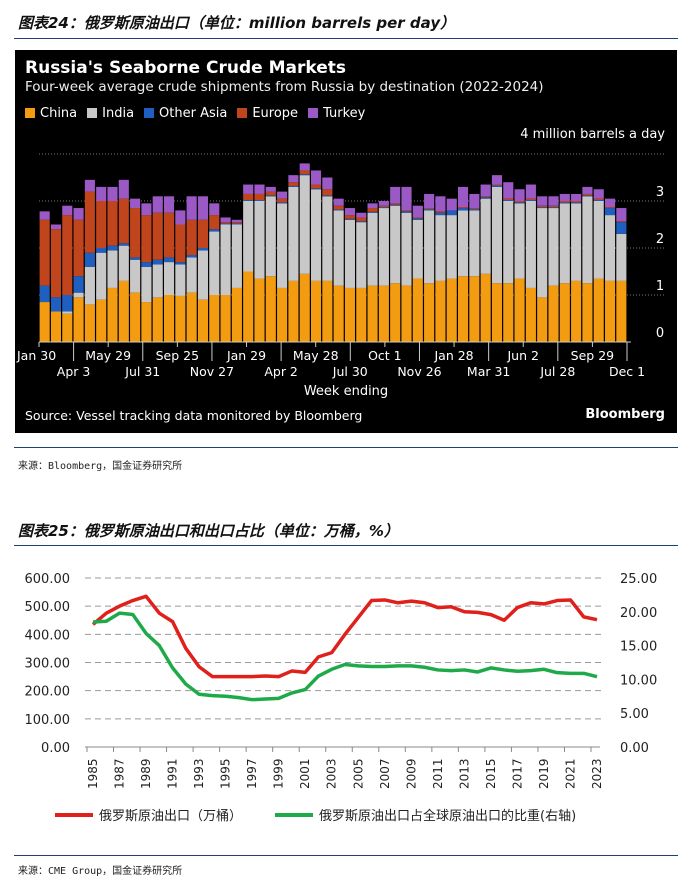 This screenshot has height=883, width=693. I want to click on y-tick-label-left: 500.00, so click(48, 607).